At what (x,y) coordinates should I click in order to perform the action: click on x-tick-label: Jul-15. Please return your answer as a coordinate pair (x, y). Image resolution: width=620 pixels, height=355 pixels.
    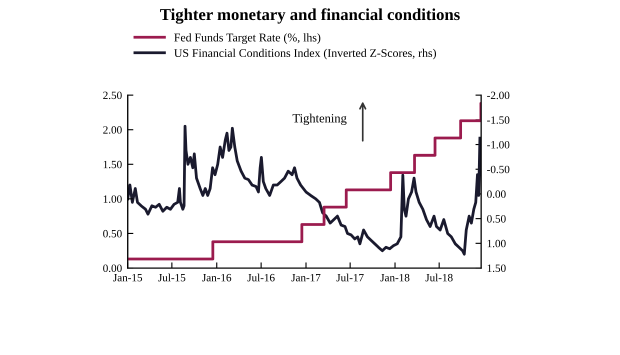
    Looking at the image, I should click on (172, 278).